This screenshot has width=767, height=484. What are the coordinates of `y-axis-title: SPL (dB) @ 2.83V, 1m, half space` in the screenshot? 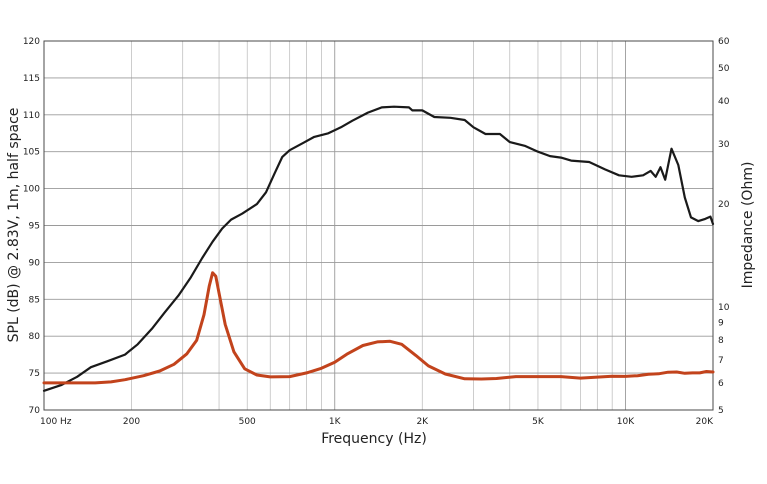 It's located at (14, 225).